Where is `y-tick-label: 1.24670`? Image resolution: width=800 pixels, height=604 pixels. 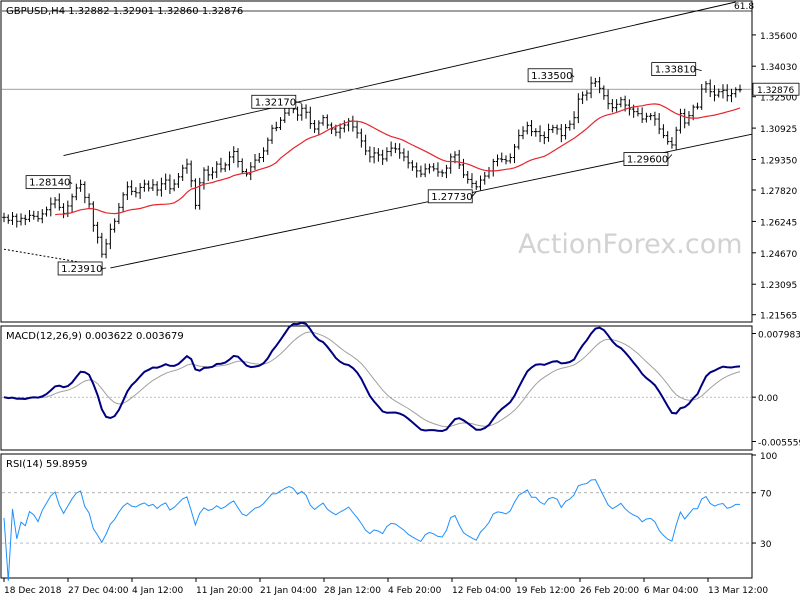 y-tick-label: 1.24670 is located at coordinates (778, 255).